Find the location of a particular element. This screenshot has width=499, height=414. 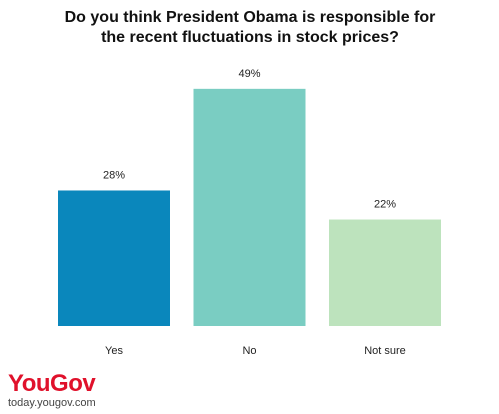

value-label: 28% is located at coordinates (114, 175).